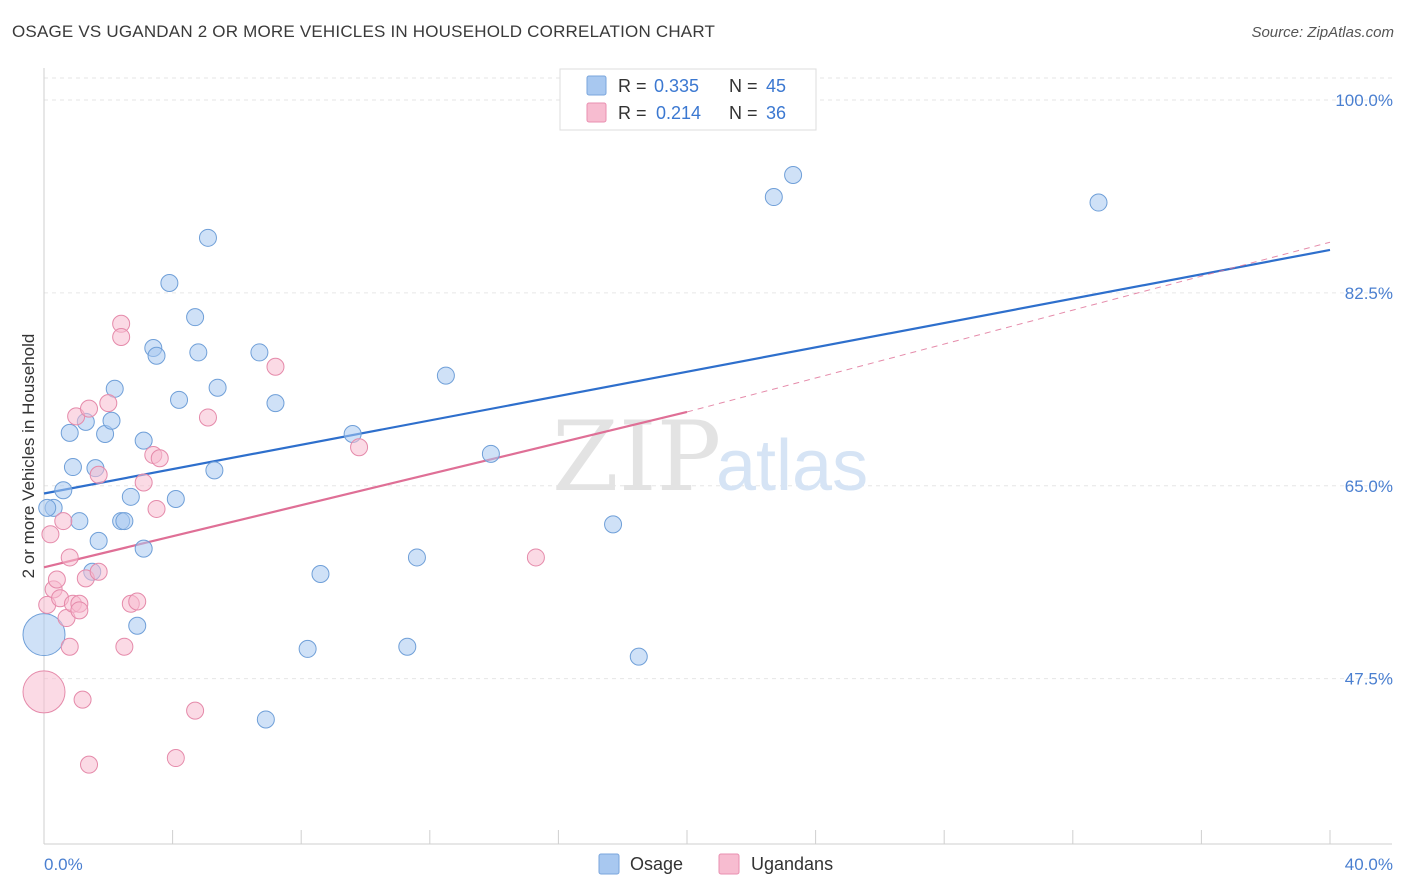 The image size is (1406, 892). Describe the element at coordinates (1369, 486) in the screenshot. I see `y-tick-label: 65.0%` at that location.